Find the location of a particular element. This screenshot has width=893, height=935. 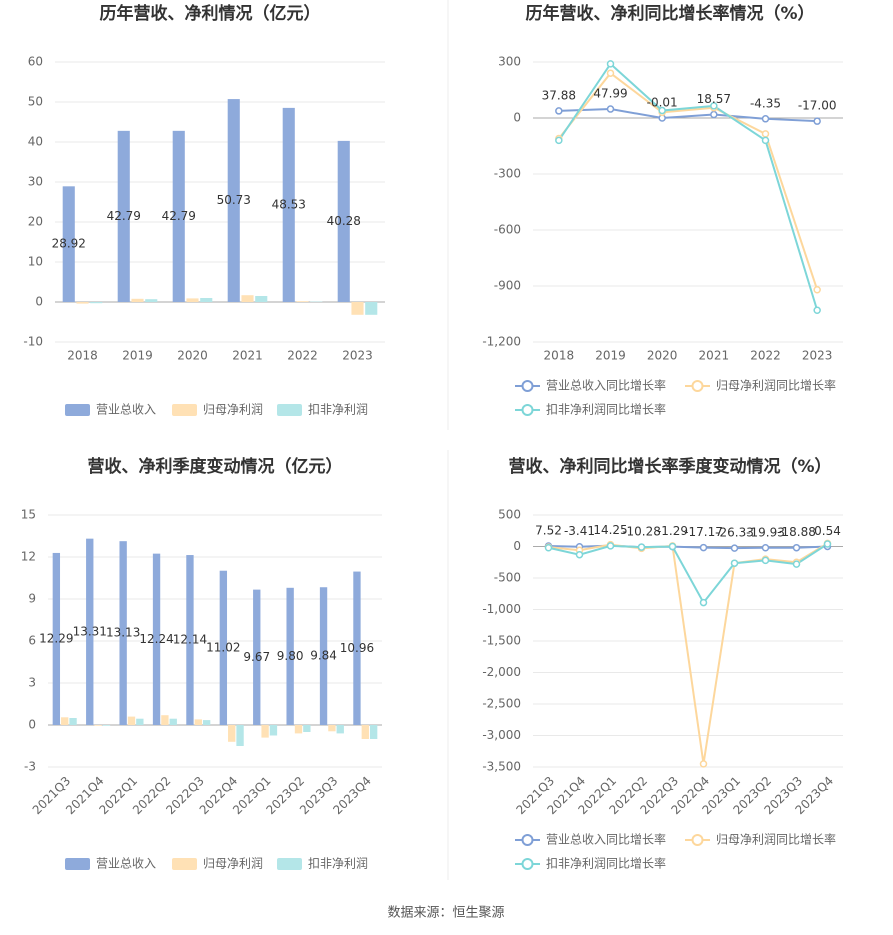

data-label: 37.88 is located at coordinates (559, 95).